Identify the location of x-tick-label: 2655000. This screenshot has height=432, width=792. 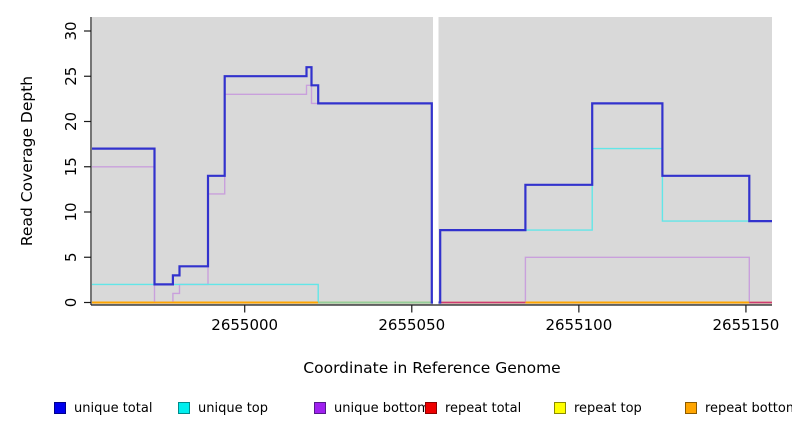
(244, 325).